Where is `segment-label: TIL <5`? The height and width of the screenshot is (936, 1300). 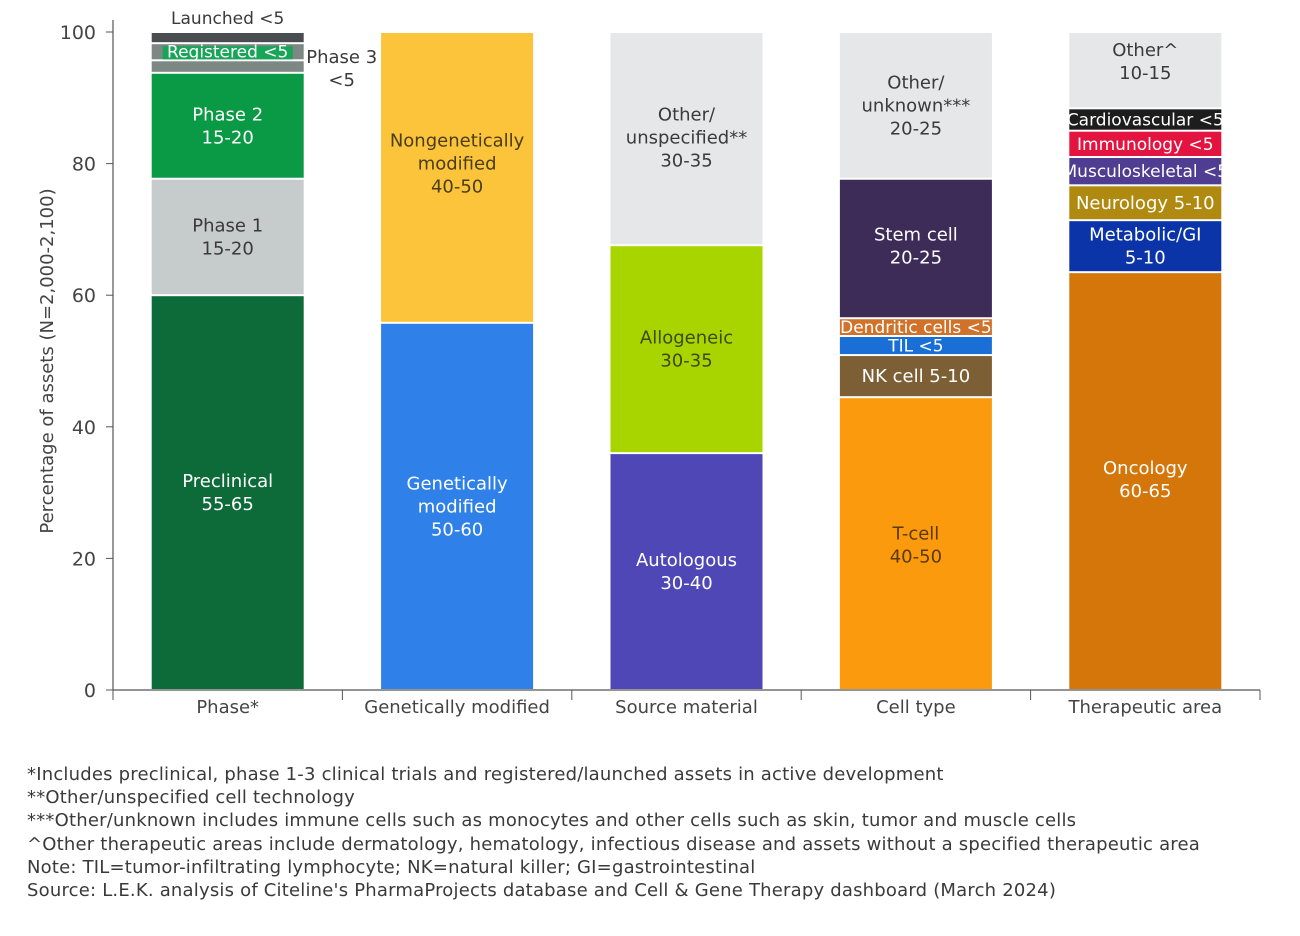 segment-label: TIL <5 is located at coordinates (915, 347).